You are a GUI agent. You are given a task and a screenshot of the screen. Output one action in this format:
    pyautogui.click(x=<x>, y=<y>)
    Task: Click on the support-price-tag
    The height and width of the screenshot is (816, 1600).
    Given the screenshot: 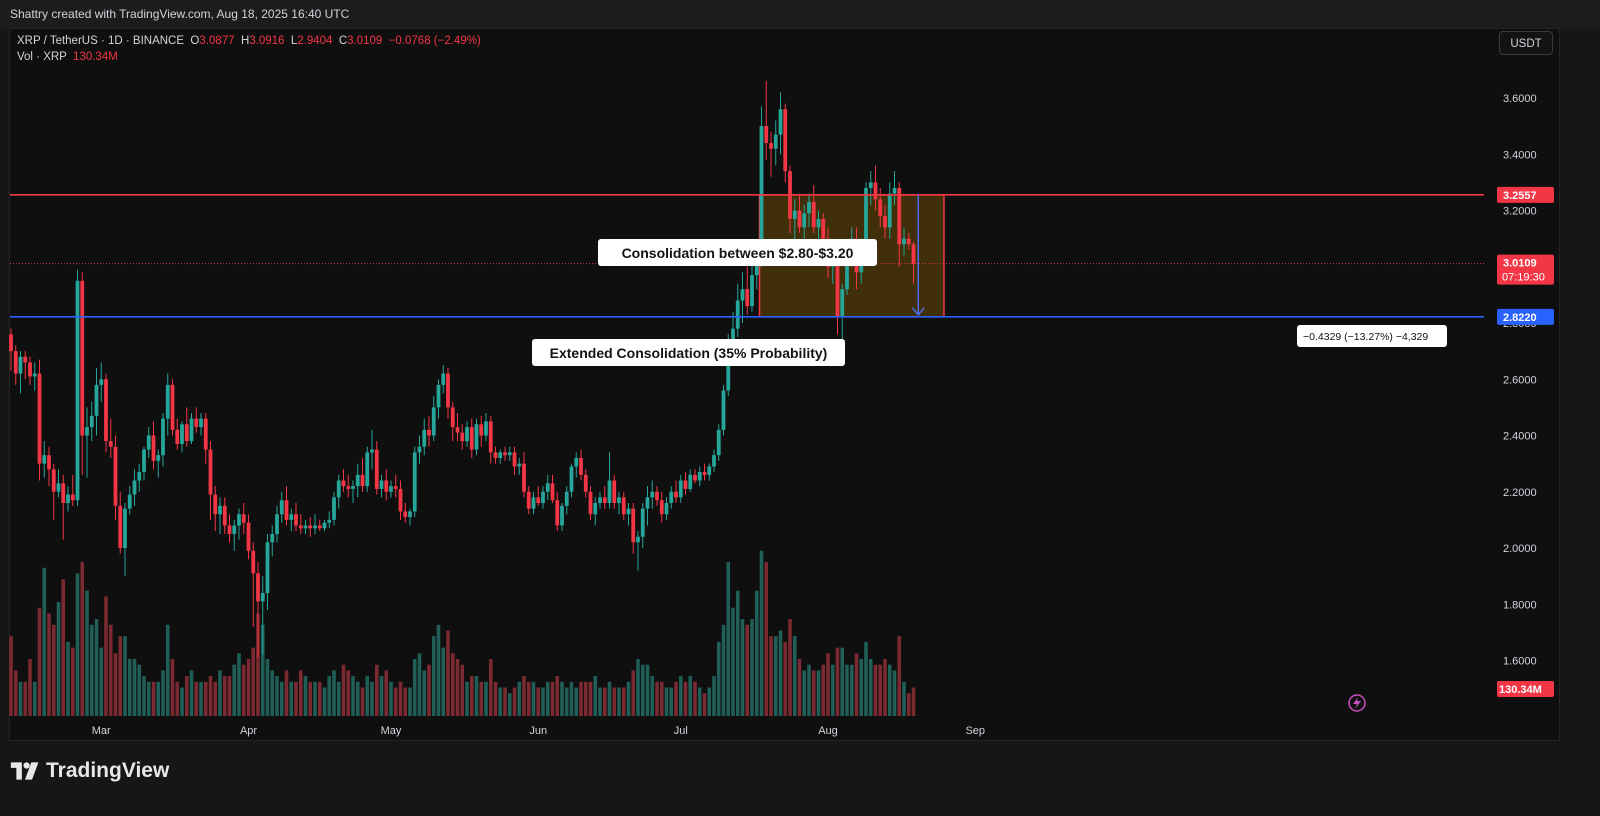 What is the action you would take?
    pyautogui.click(x=1525, y=316)
    